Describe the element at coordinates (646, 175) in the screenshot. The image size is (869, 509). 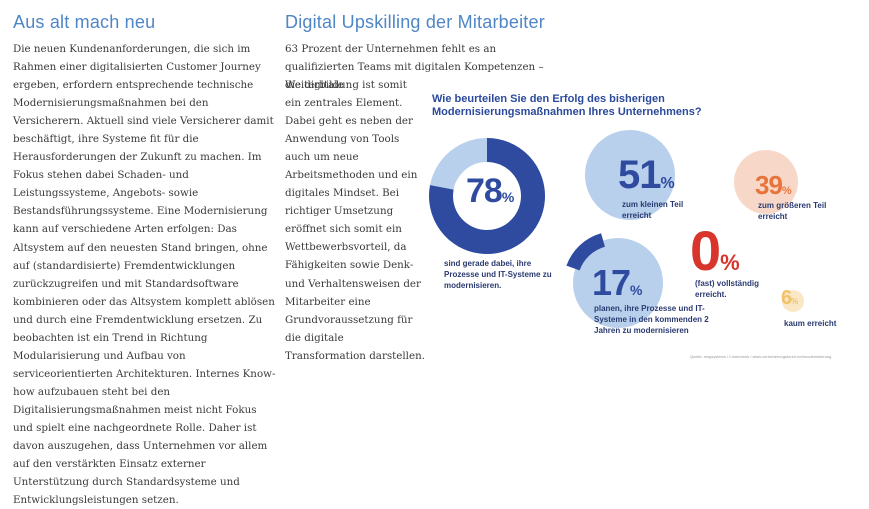
I see `stat-51-value: 51%` at that location.